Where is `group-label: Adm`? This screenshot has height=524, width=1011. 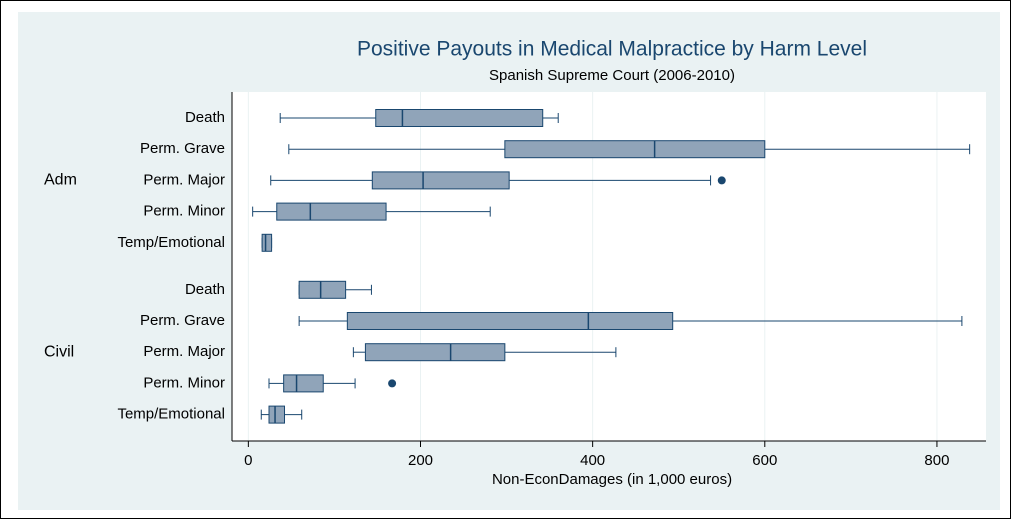
group-label: Adm is located at coordinates (60, 180).